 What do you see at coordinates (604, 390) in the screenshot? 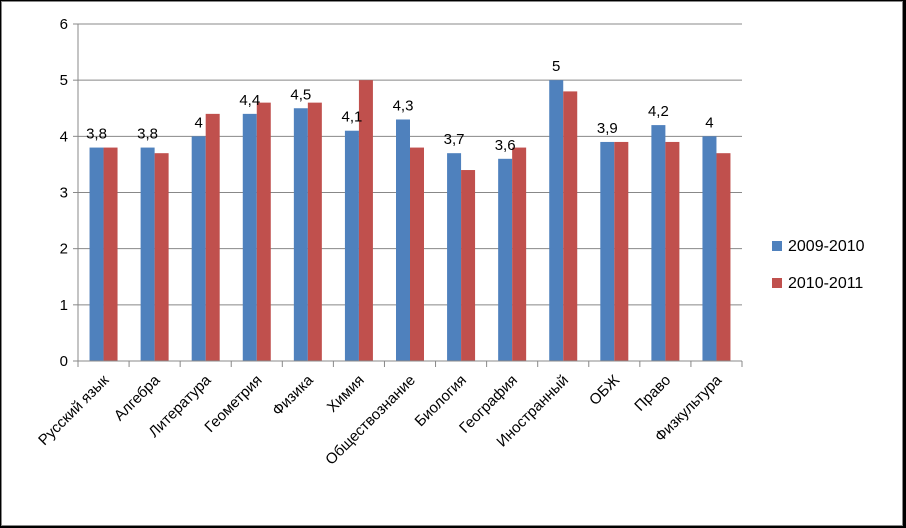
I see `category-label: ОБЖ` at bounding box center [604, 390].